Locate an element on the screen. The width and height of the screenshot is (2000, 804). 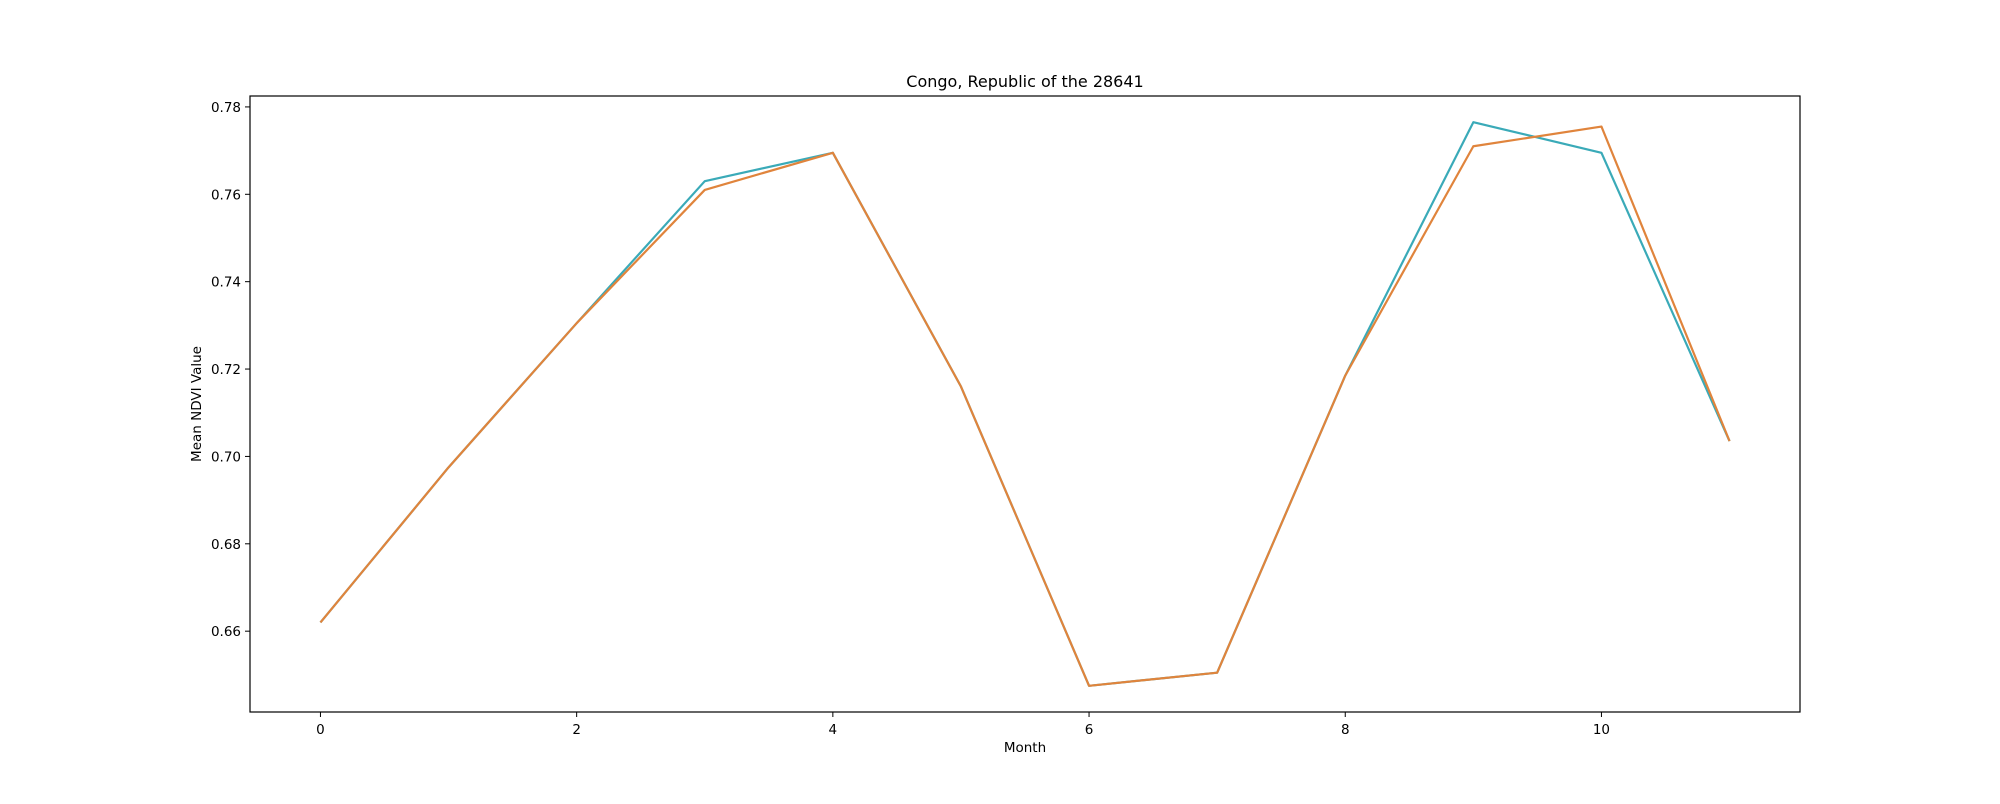
x-tick-label: 2 is located at coordinates (576, 730).